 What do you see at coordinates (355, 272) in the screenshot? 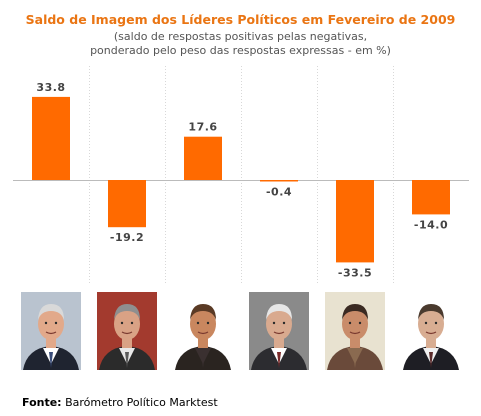
I see `data-label: -33.5` at bounding box center [355, 272].